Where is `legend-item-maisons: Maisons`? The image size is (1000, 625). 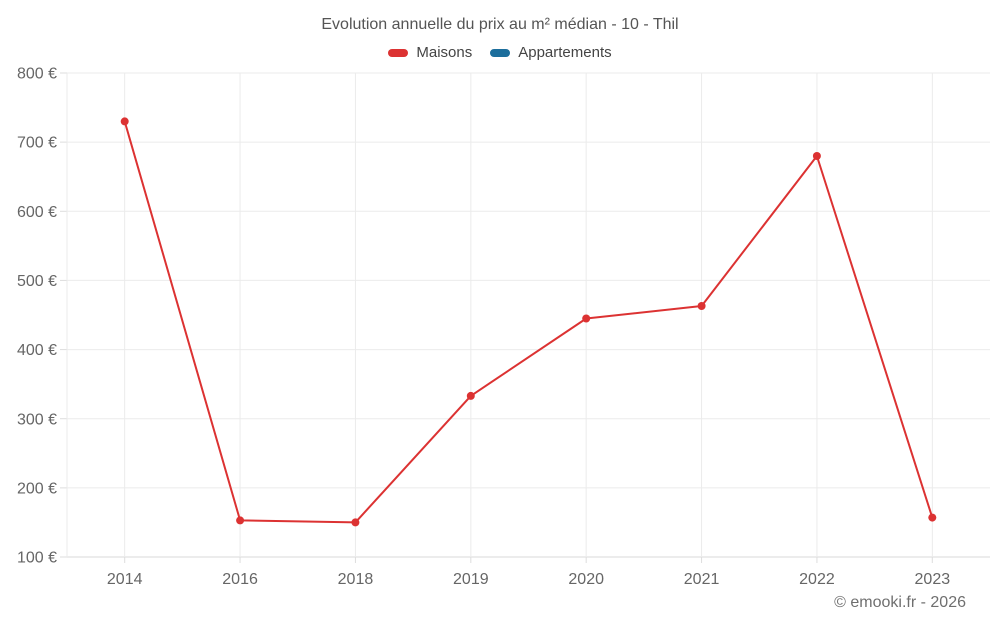
legend-item-maisons: Maisons is located at coordinates (430, 52).